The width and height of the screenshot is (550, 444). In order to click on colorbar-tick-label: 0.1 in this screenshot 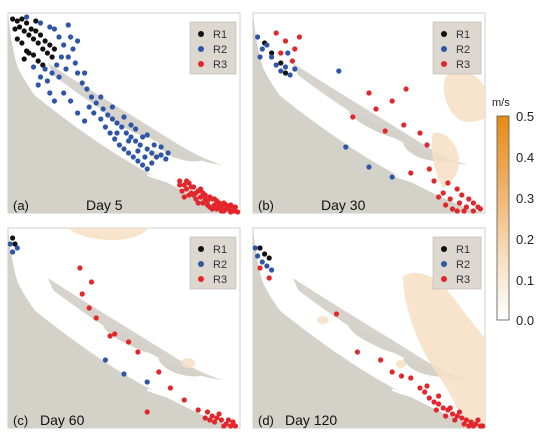, I will do `click(525, 280)`.